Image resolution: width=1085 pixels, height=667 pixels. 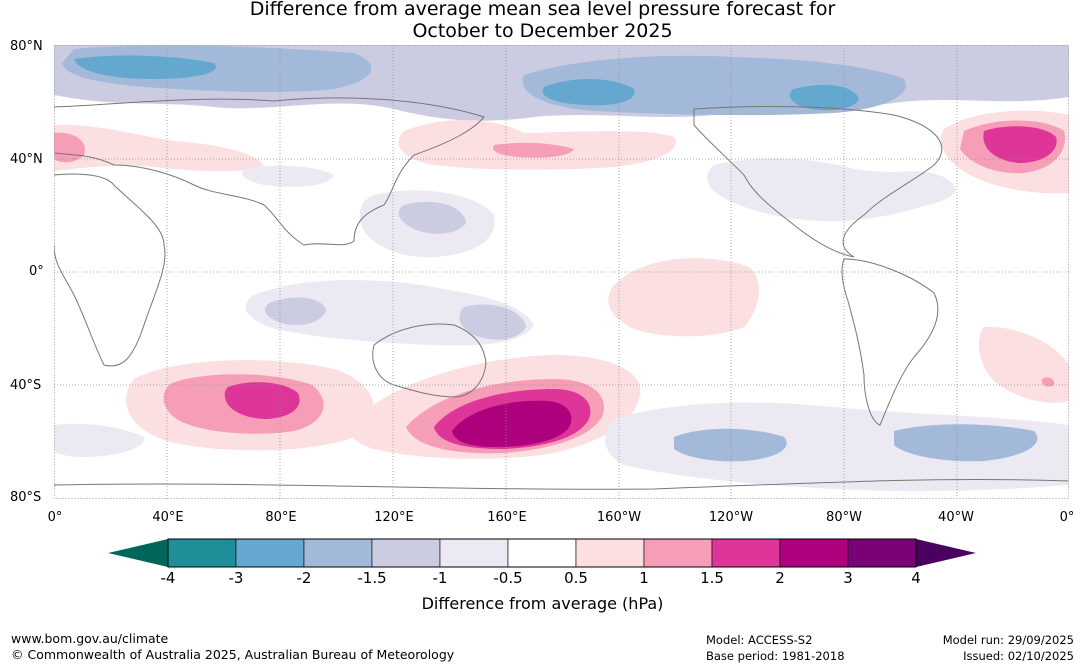 I want to click on south-africa-low-west, so click(x=99, y=440).